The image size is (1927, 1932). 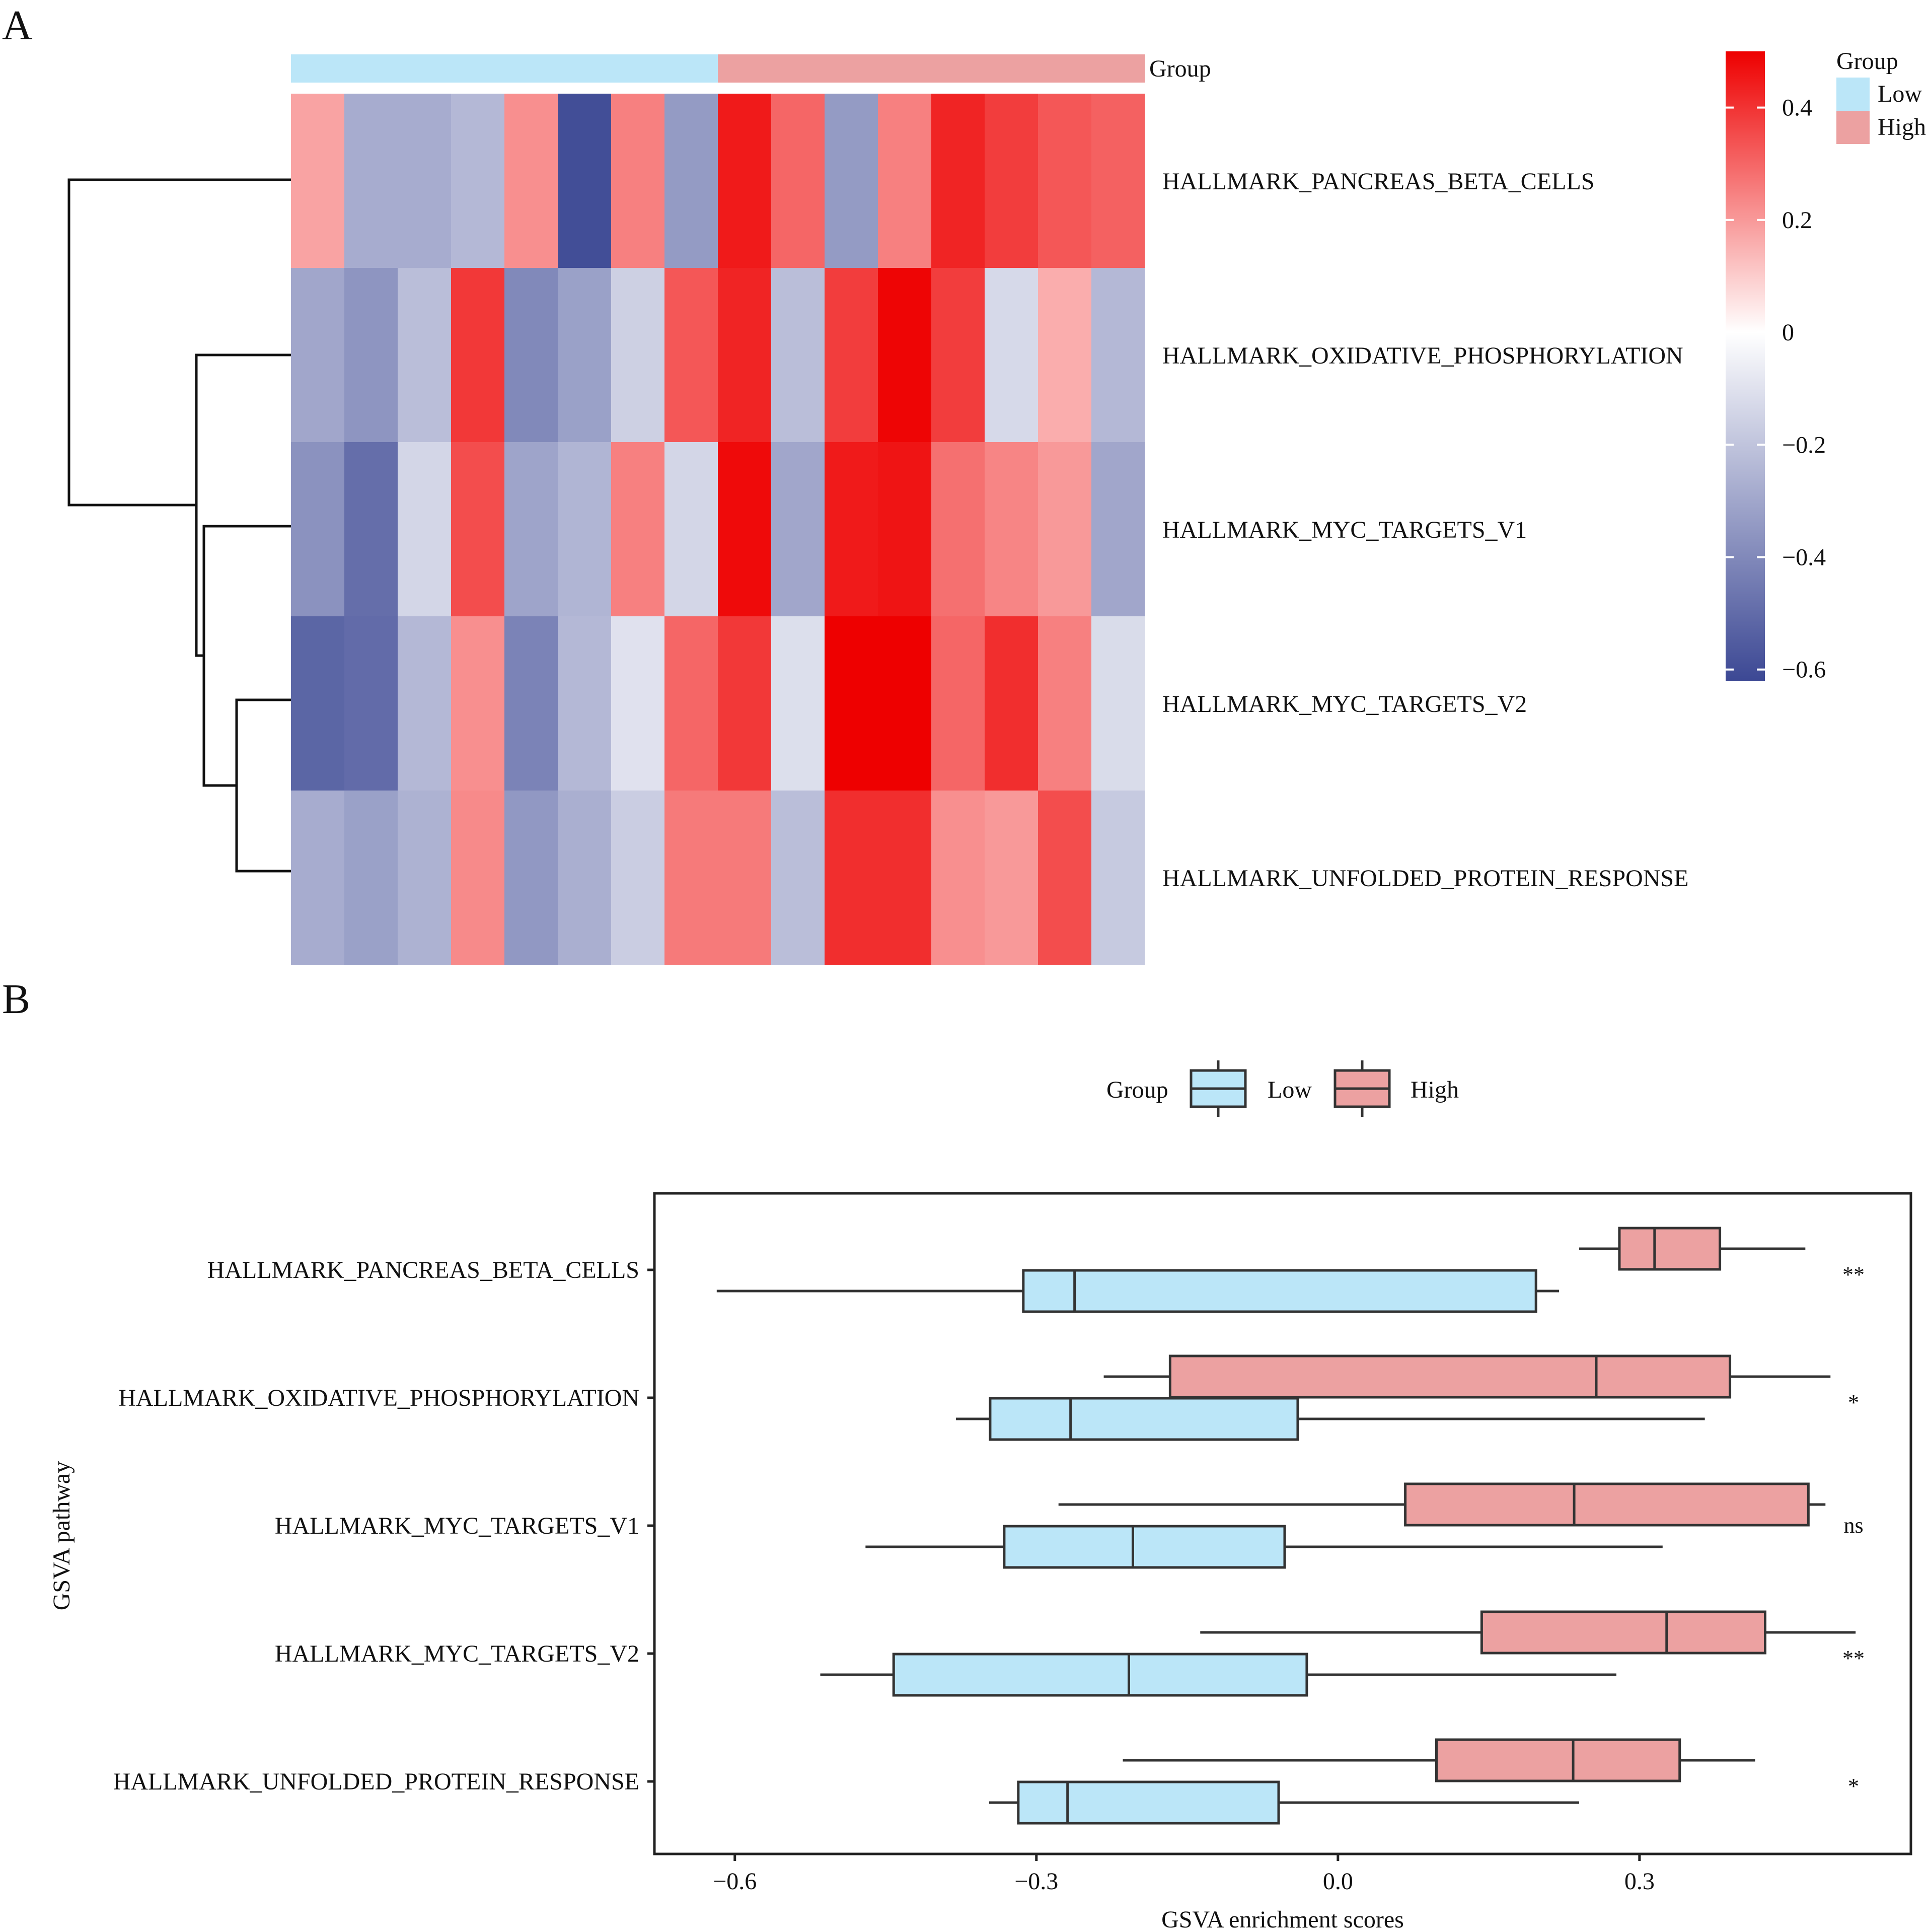 I want to click on y-tick-label: HALLMARK_OXIDATIVE_PHOSPHORYLATION, so click(x=378, y=1398).